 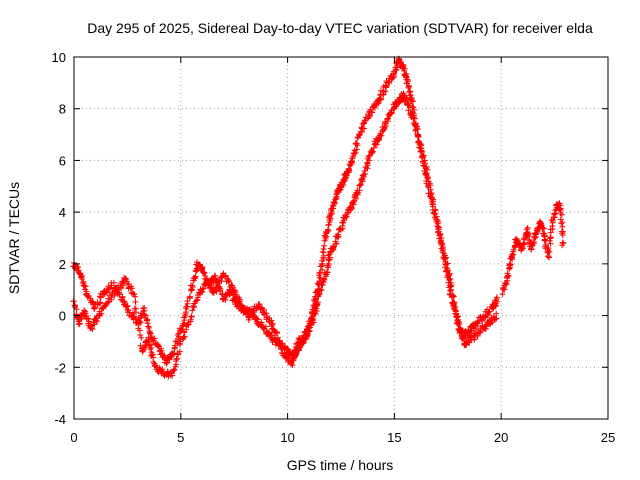 I want to click on x-tick-label: 15, so click(x=394, y=437).